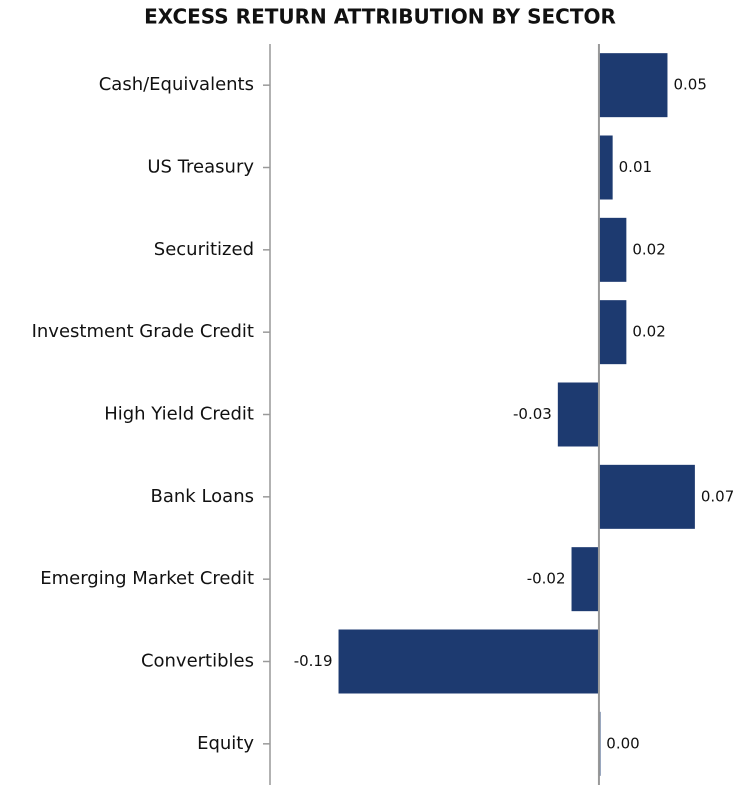 The image size is (742, 785). What do you see at coordinates (380, 17) in the screenshot?
I see `chart-title: EXCESS RETURN ATTRIBUTION BY SECTOR` at bounding box center [380, 17].